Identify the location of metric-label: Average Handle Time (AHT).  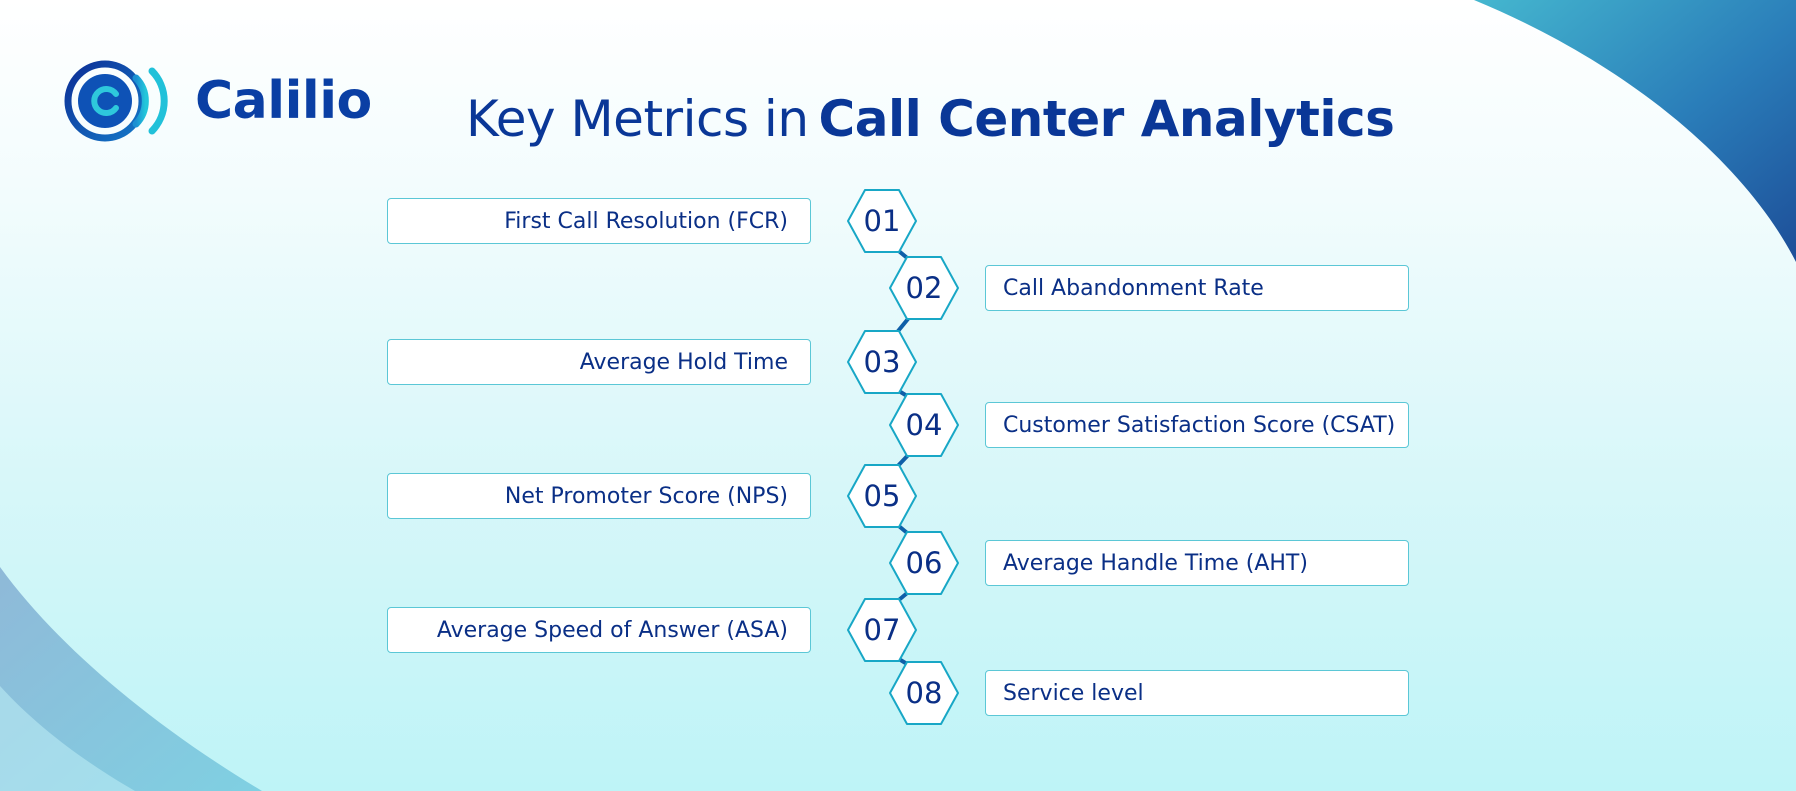
(1197, 563).